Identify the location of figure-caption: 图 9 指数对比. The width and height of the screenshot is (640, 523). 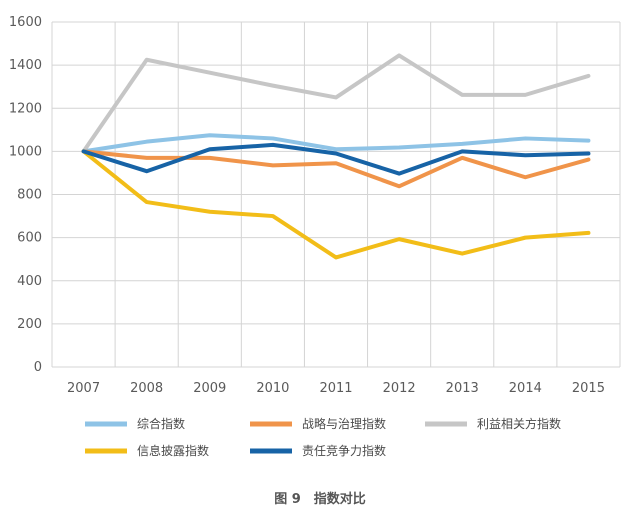
(320, 499).